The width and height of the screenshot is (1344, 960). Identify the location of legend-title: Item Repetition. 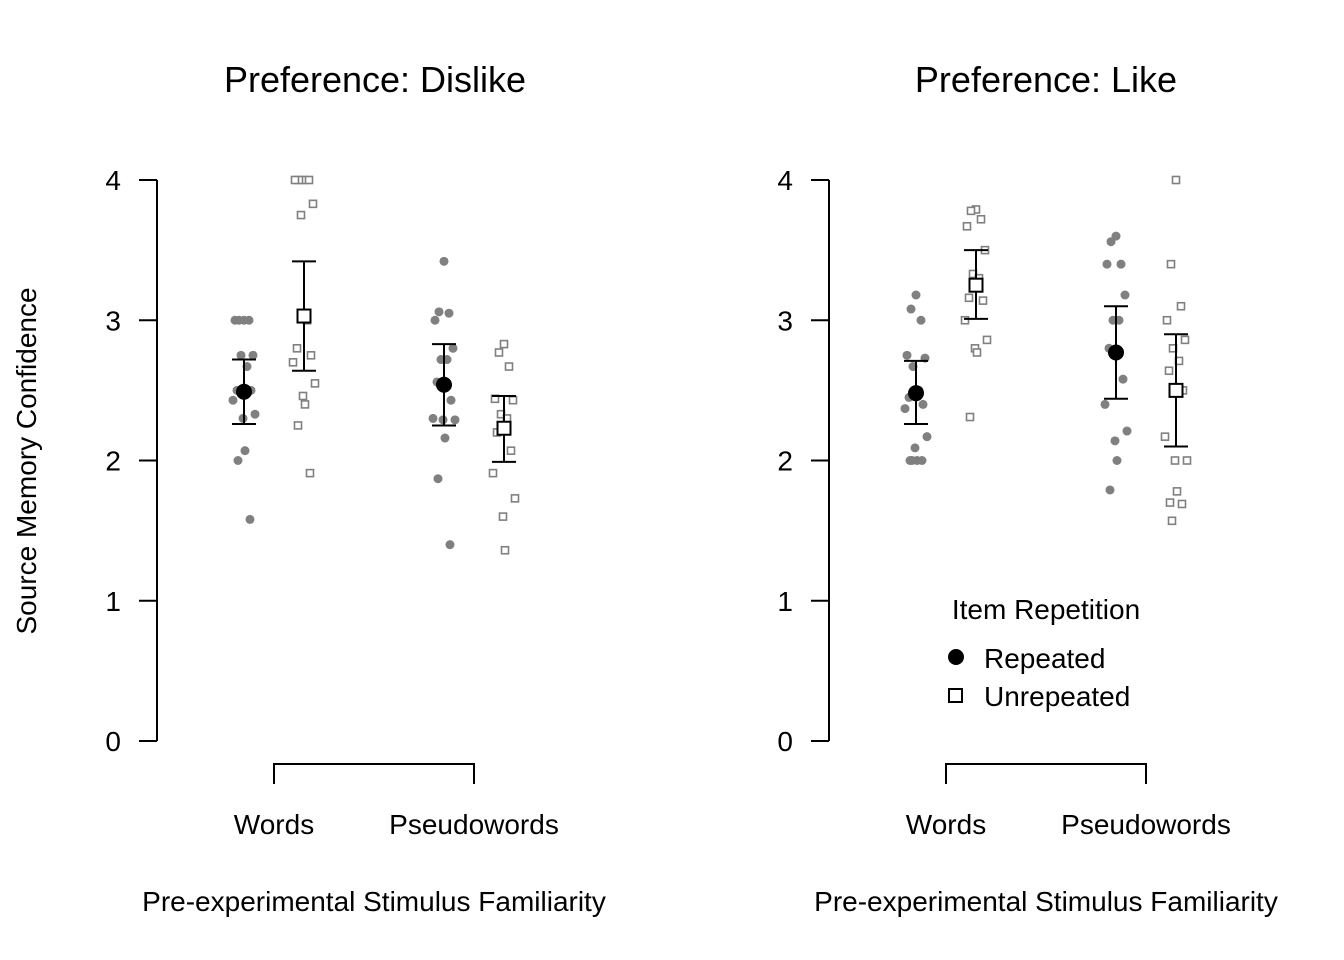
(1046, 609).